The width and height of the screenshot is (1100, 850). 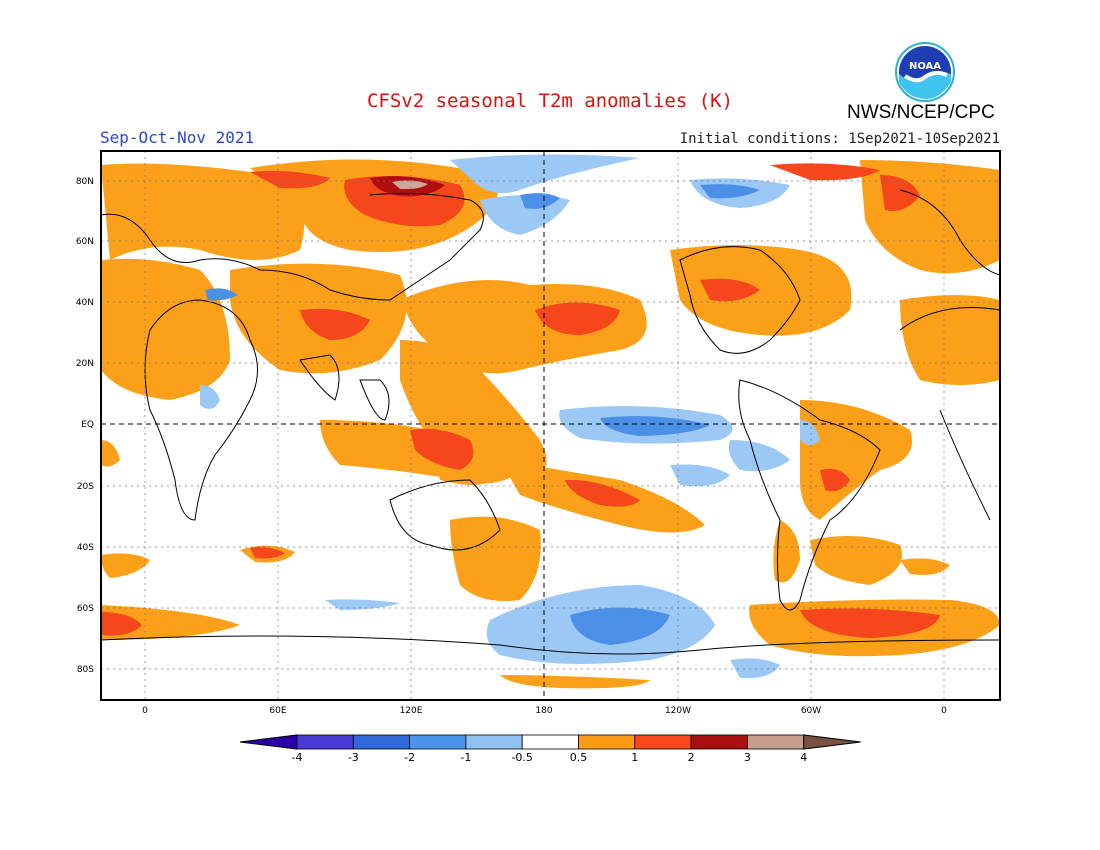 I want to click on noaa-logo: NOAA, so click(x=925, y=72).